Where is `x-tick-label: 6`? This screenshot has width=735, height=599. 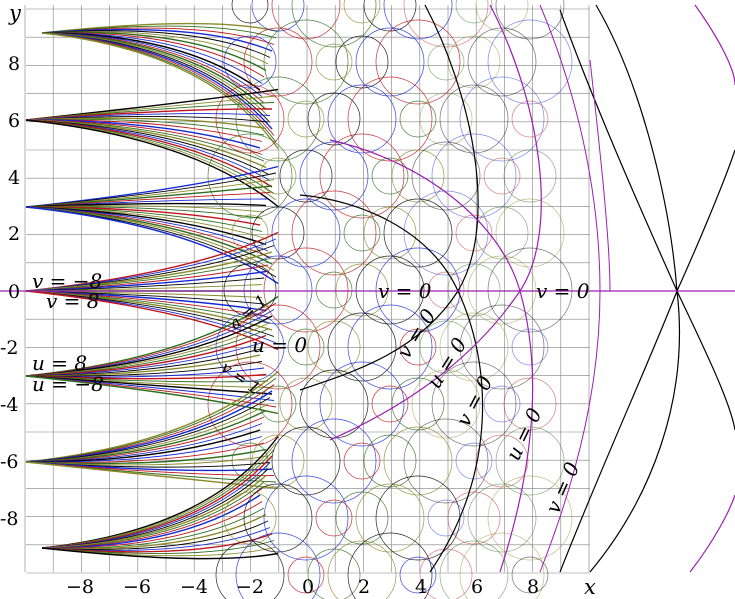 x-tick-label: 6 is located at coordinates (477, 587).